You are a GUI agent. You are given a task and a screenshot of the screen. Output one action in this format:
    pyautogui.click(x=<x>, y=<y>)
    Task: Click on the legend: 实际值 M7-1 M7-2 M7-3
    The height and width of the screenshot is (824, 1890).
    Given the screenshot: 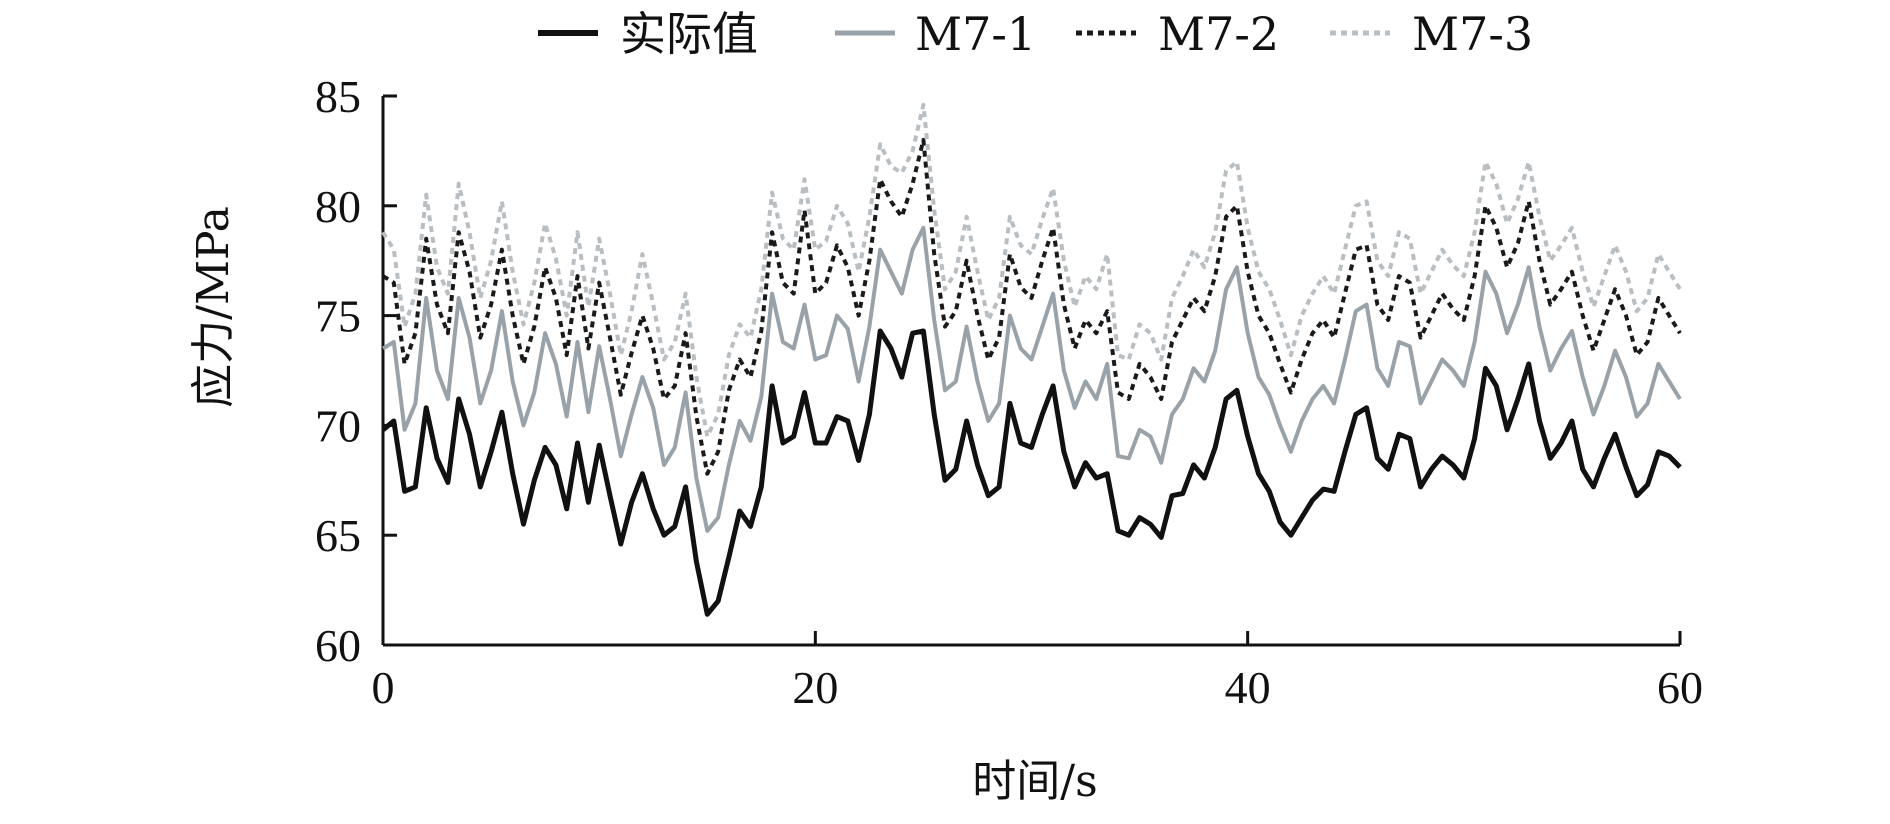 What is the action you would take?
    pyautogui.click(x=1035, y=34)
    